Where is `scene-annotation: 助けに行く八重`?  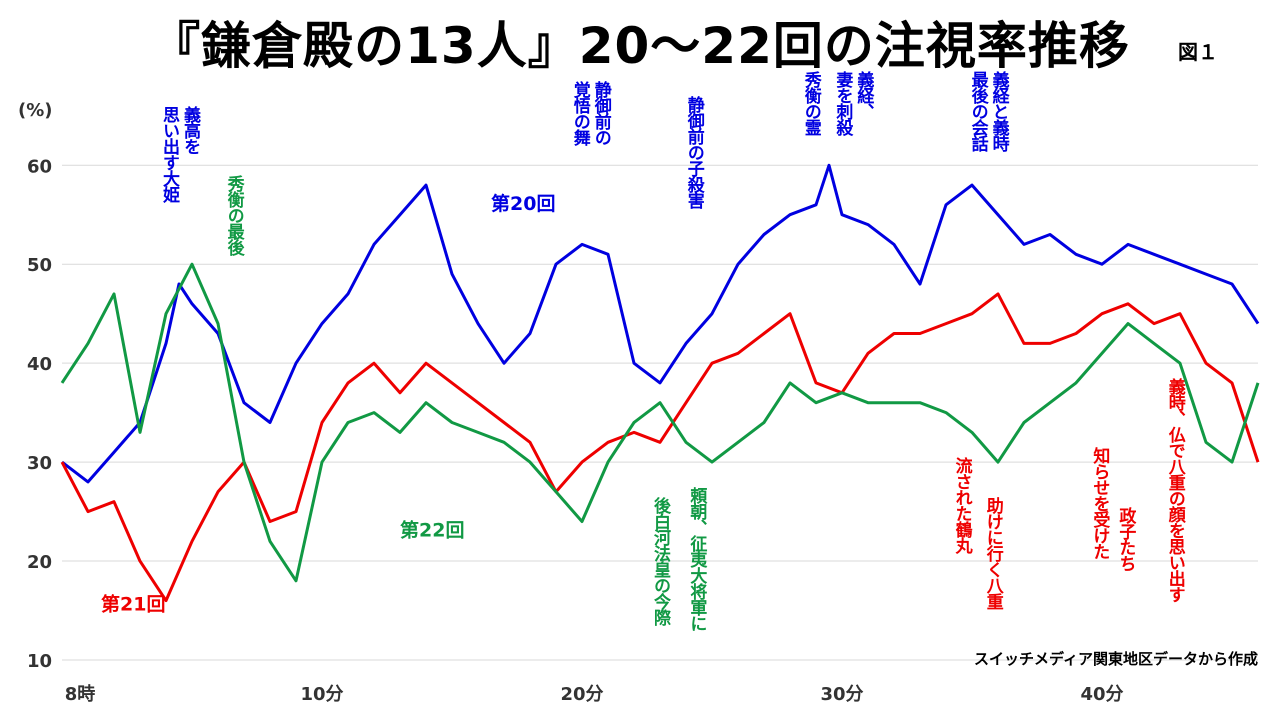 scene-annotation: 助けに行く八重 is located at coordinates (993, 553).